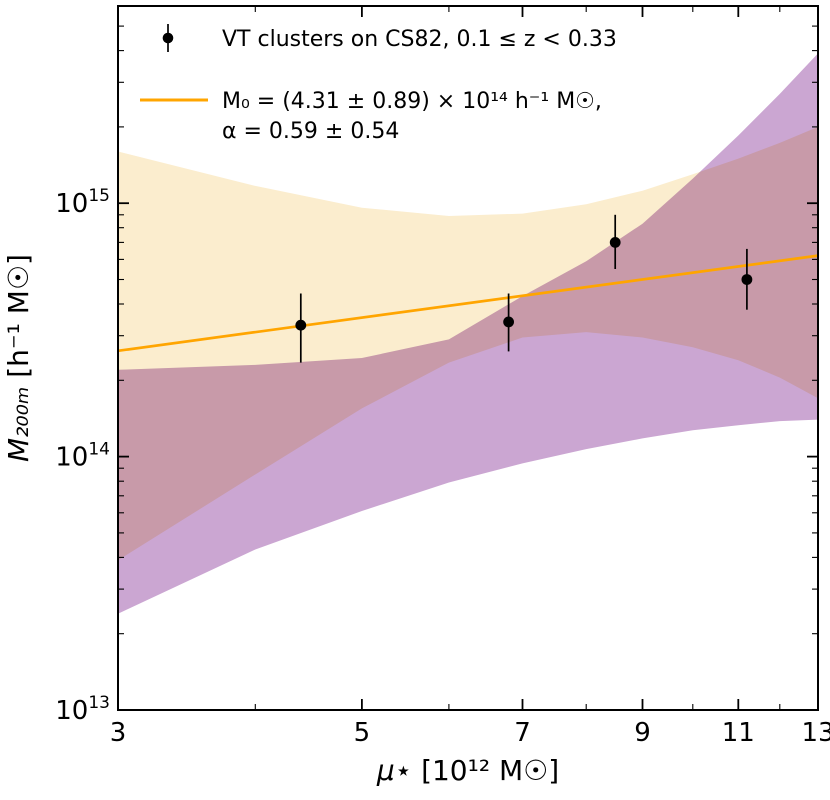  Describe the element at coordinates (118, 733) in the screenshot. I see `x-tick-label: 3` at that location.